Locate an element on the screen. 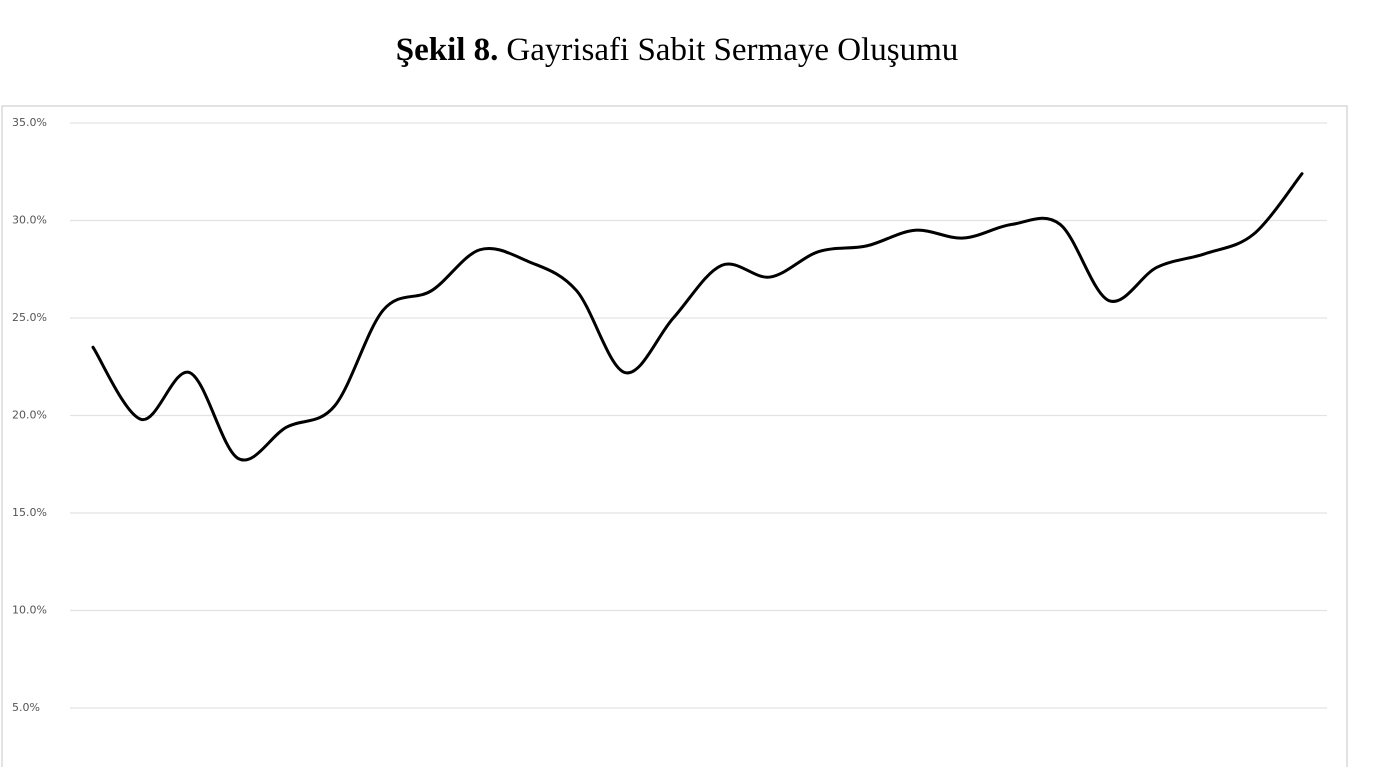  y-tick-label: 25.0% is located at coordinates (29, 317).